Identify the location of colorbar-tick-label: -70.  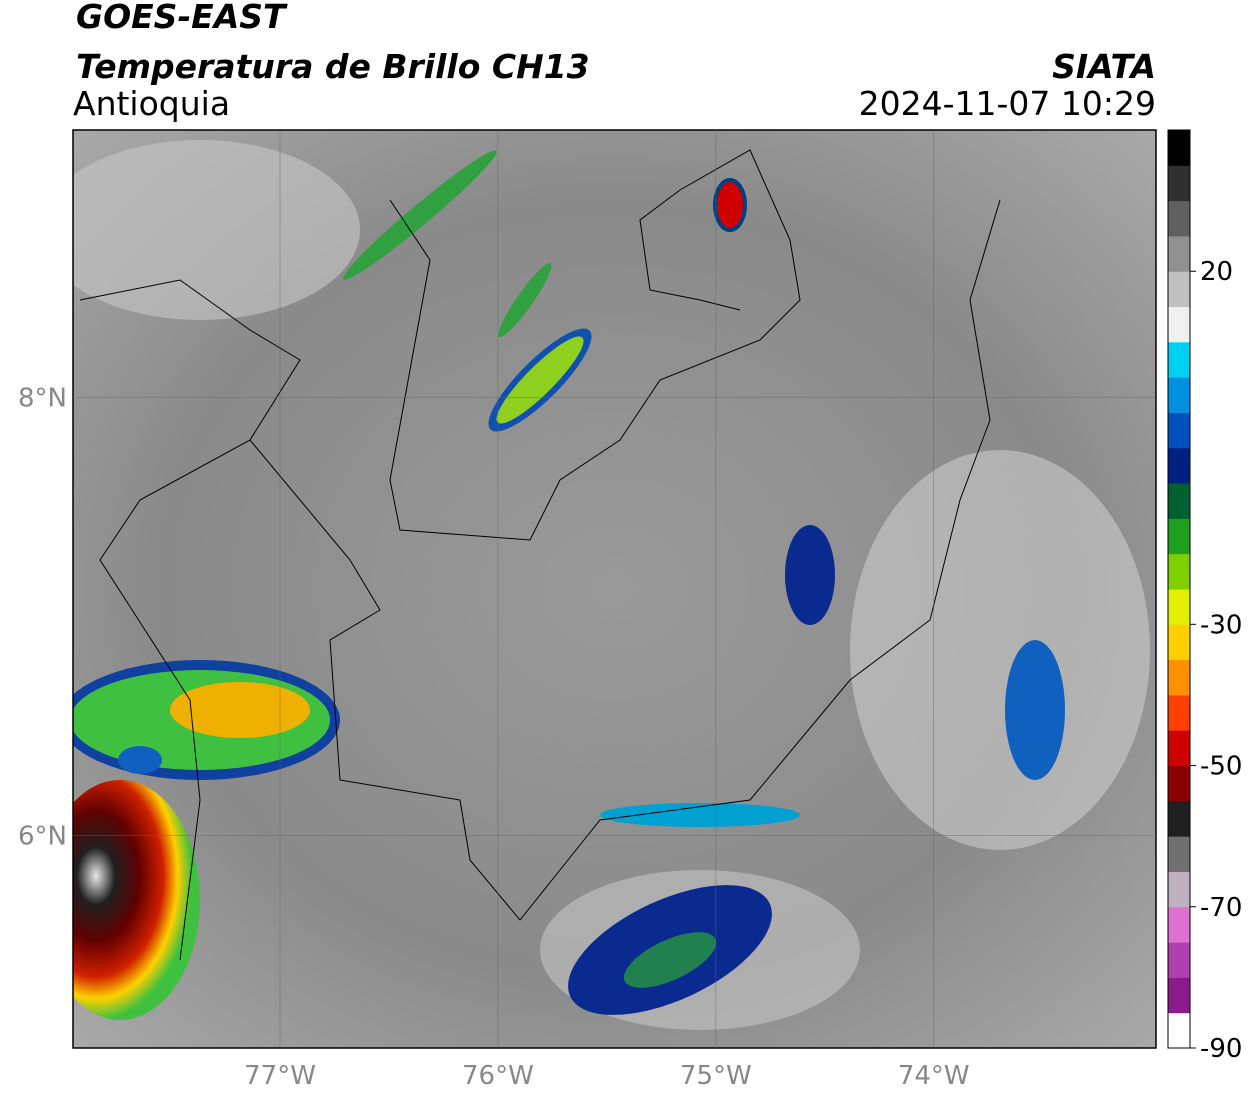
(1221, 908).